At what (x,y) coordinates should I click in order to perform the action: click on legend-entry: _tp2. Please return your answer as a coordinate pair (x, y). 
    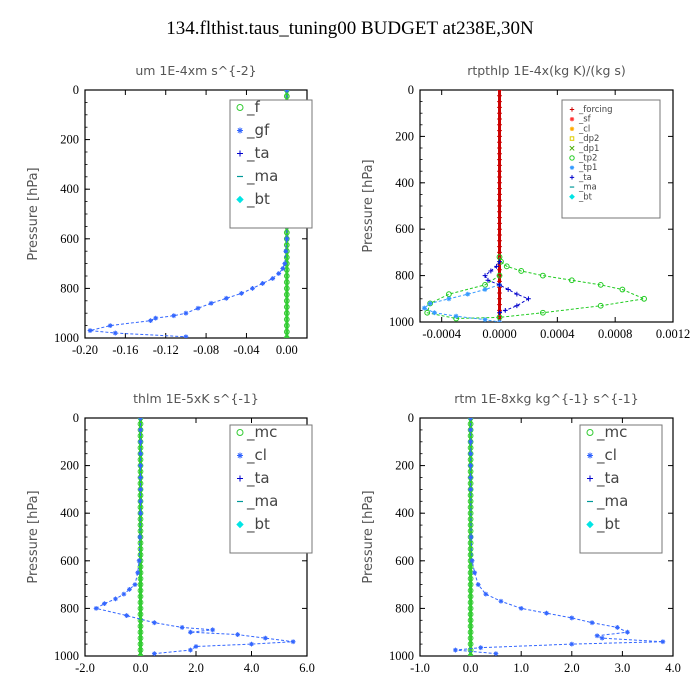
    Looking at the image, I should click on (587, 159).